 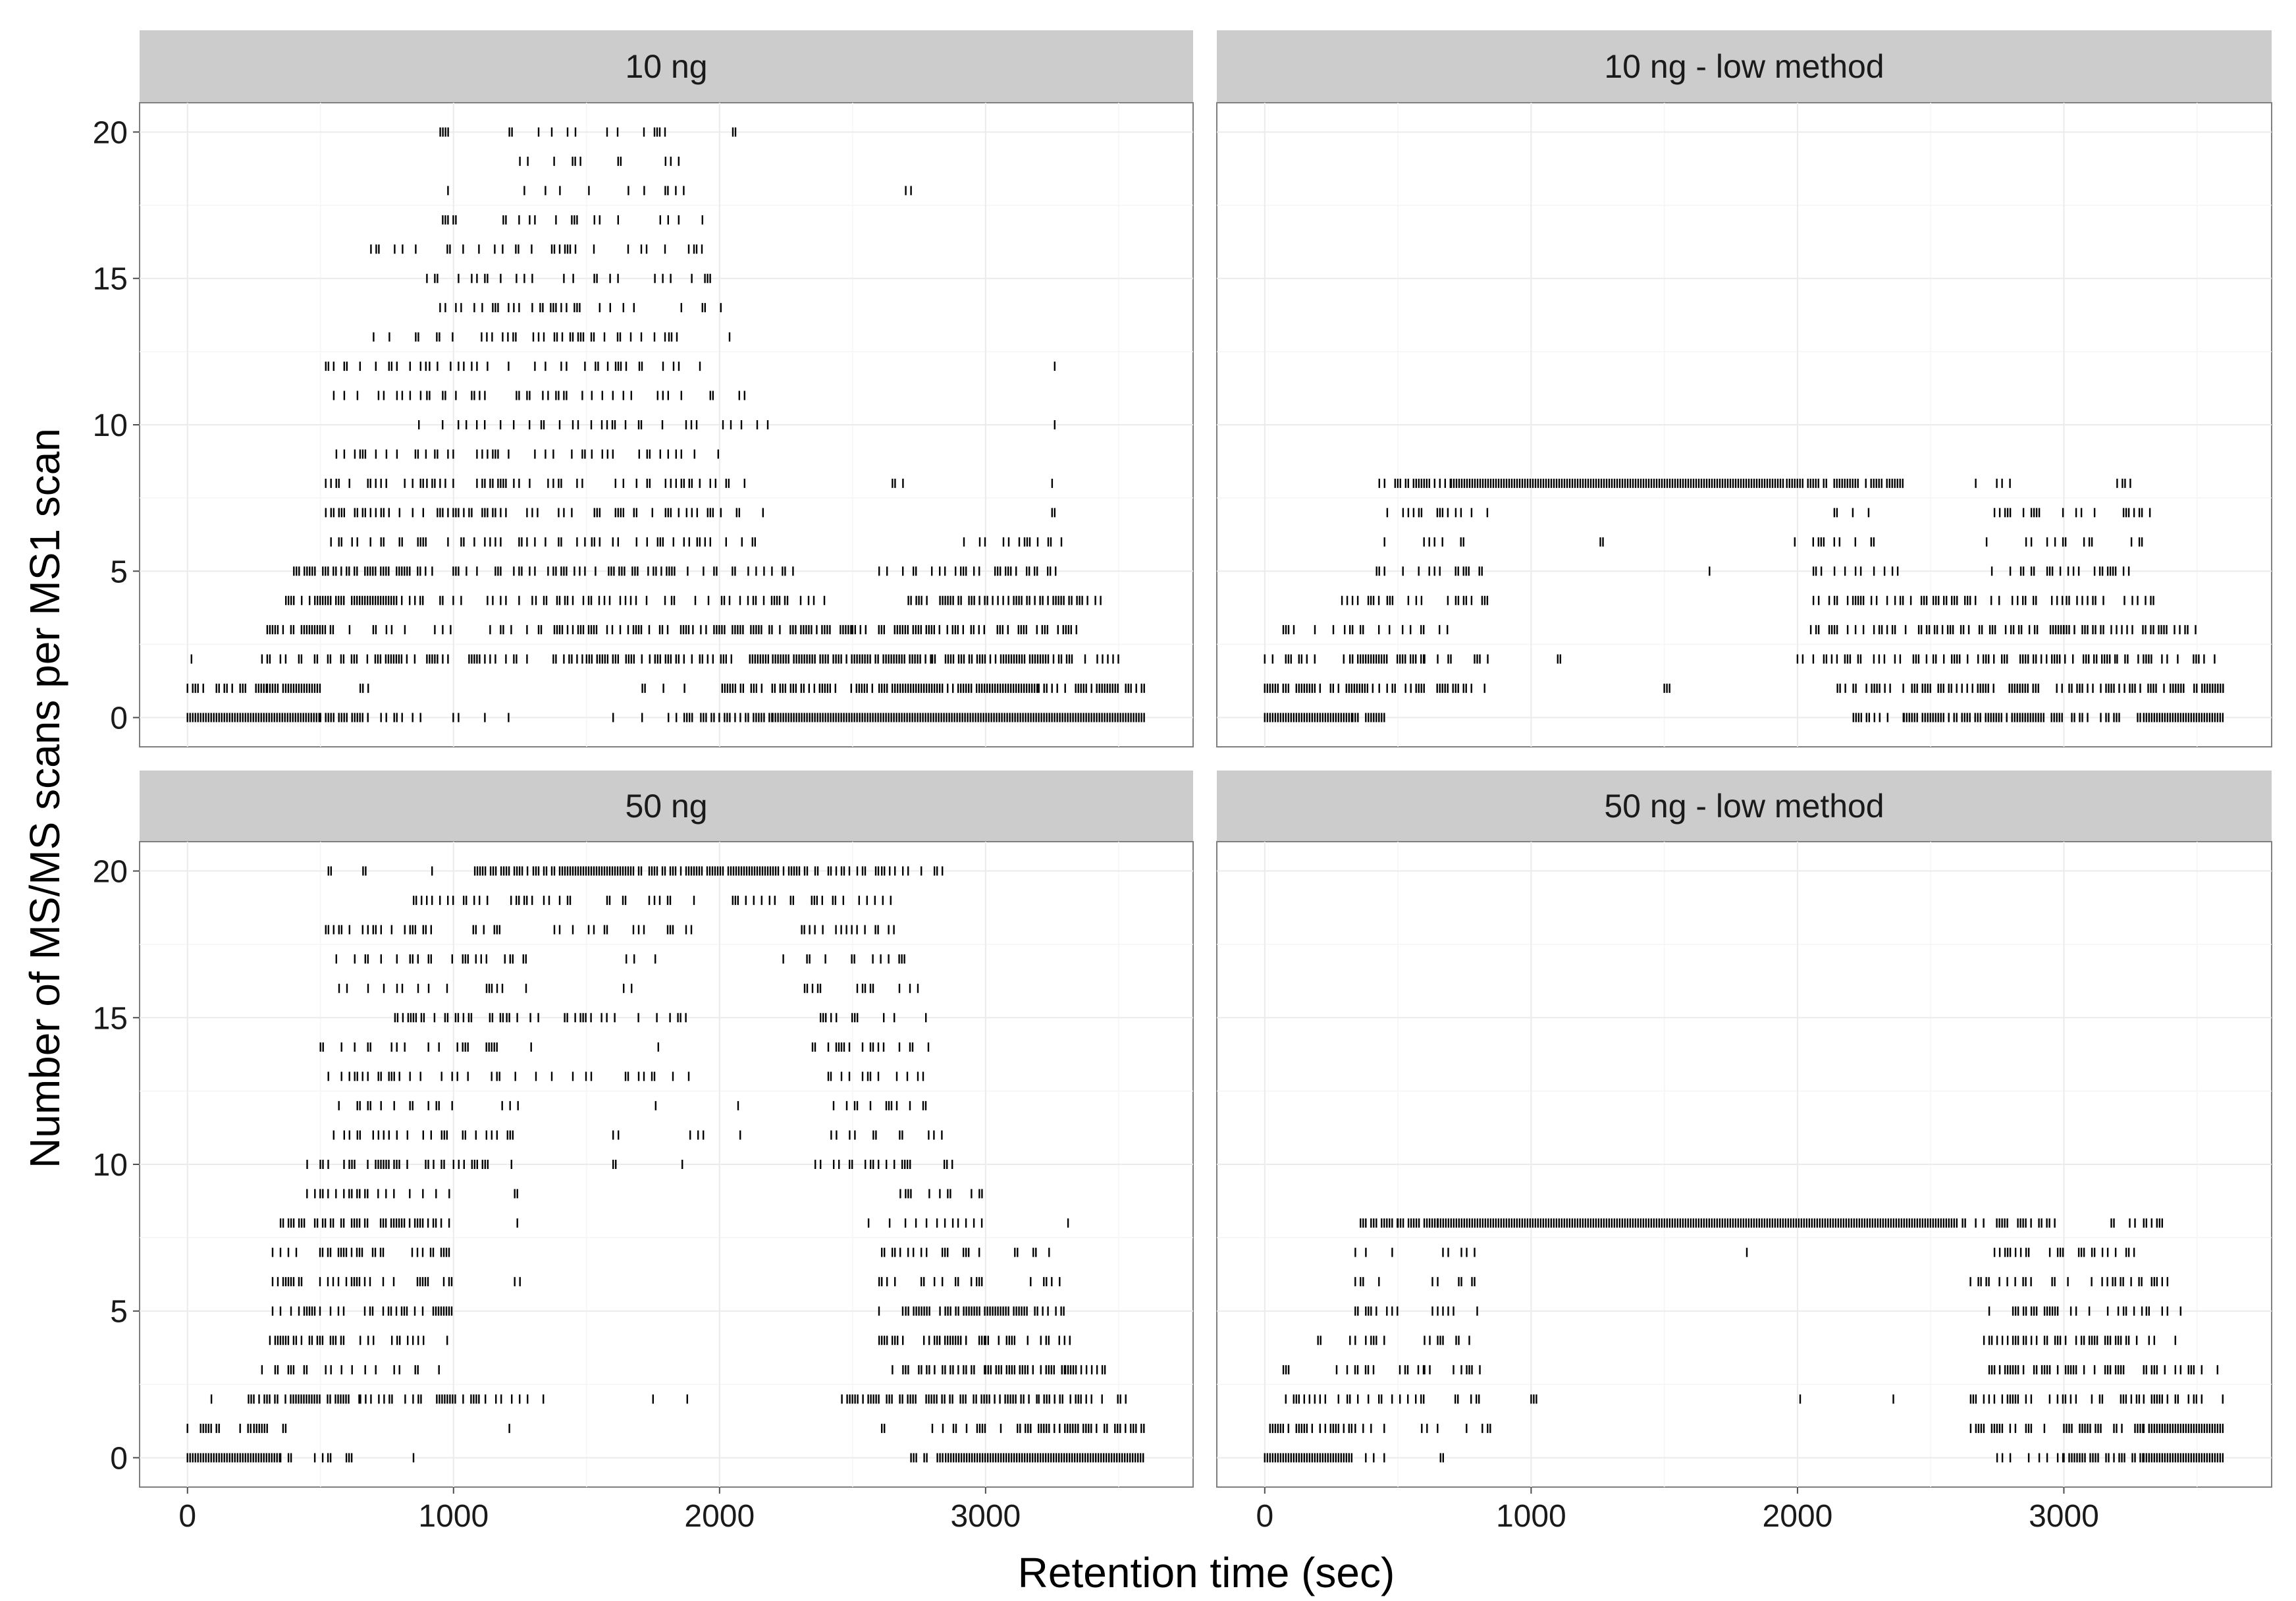 I want to click on x-tick-label: 1000, so click(x=454, y=1516).